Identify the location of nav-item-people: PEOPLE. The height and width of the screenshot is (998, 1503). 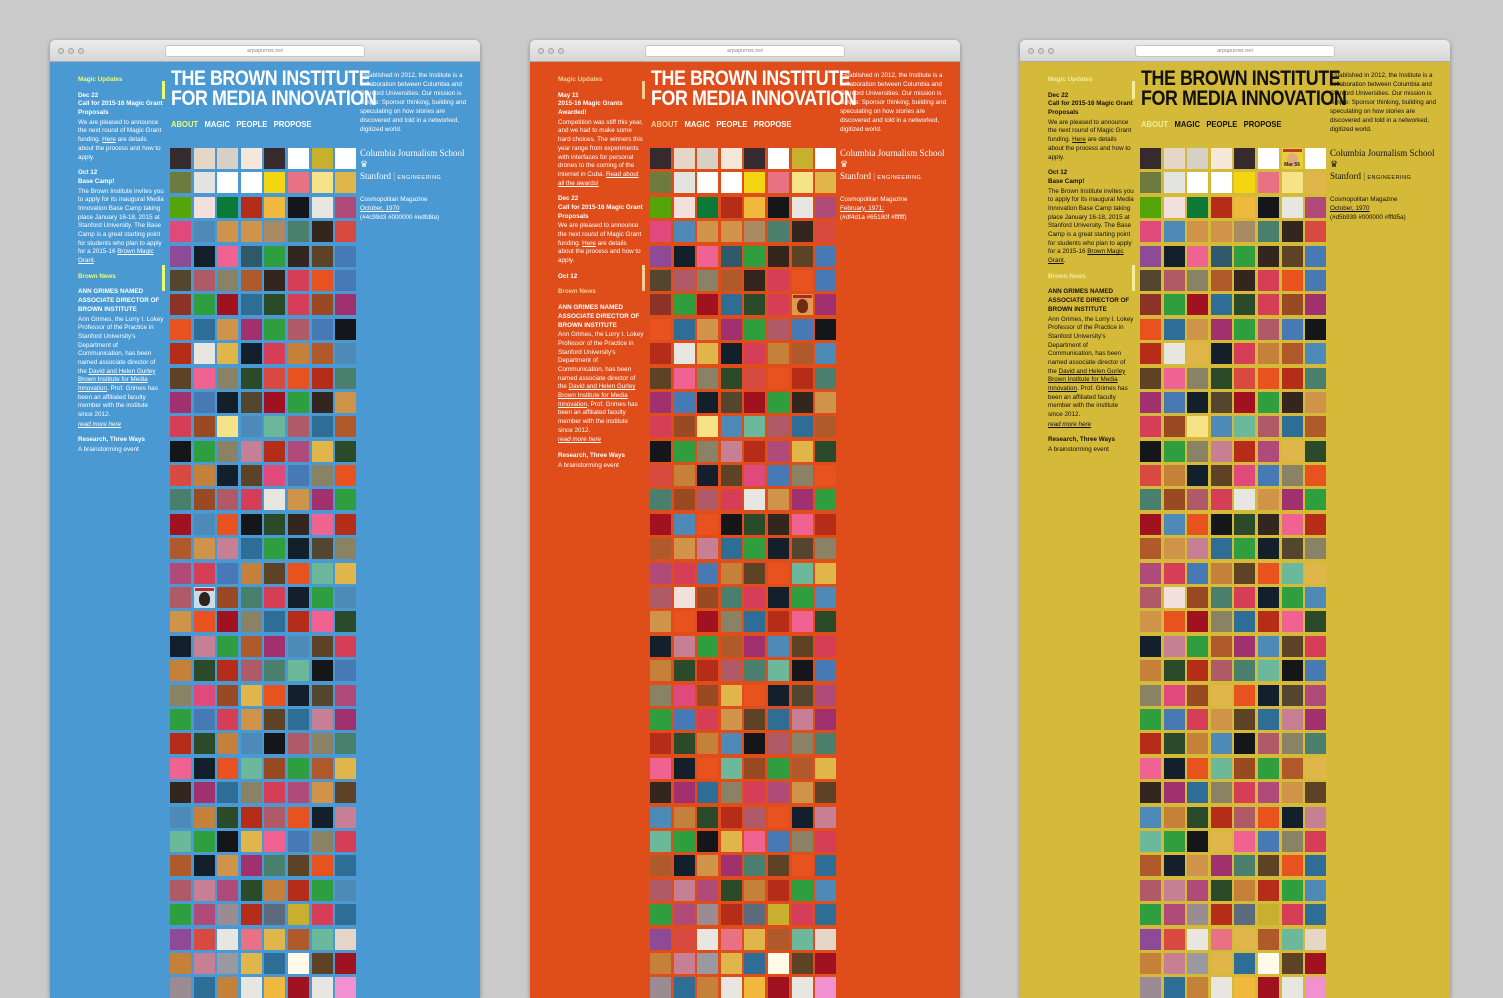
(732, 124).